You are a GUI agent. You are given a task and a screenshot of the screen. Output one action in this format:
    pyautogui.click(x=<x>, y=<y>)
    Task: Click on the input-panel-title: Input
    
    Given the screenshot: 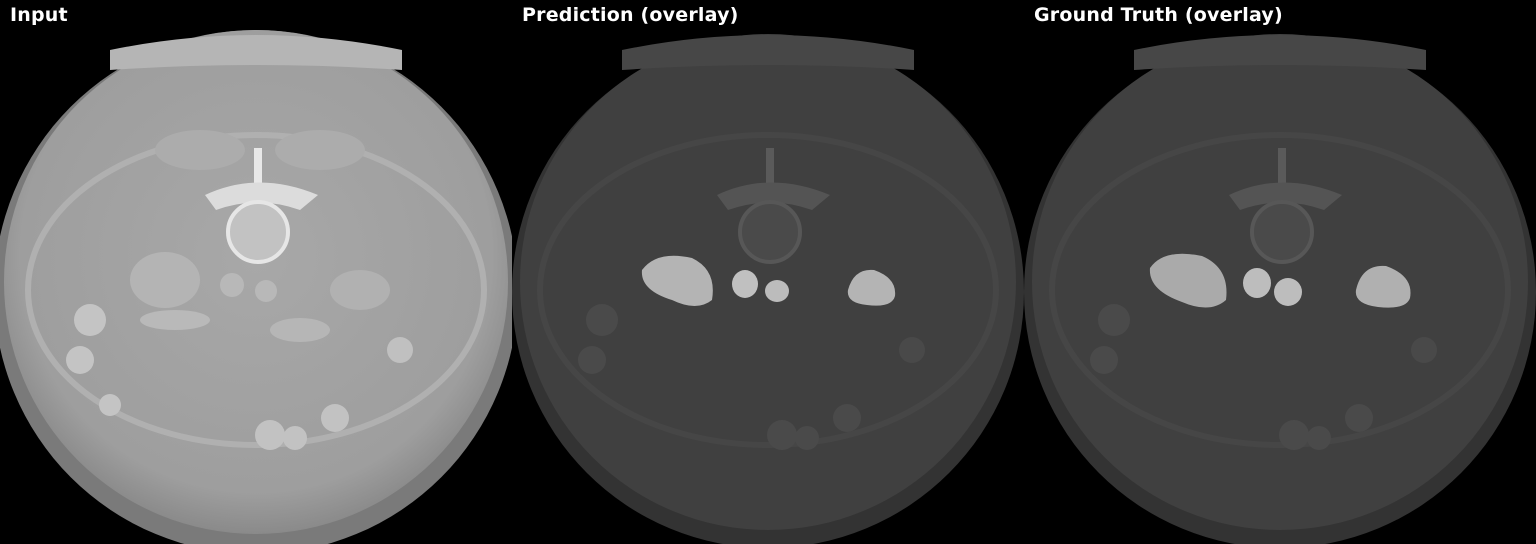 What is the action you would take?
    pyautogui.click(x=39, y=15)
    